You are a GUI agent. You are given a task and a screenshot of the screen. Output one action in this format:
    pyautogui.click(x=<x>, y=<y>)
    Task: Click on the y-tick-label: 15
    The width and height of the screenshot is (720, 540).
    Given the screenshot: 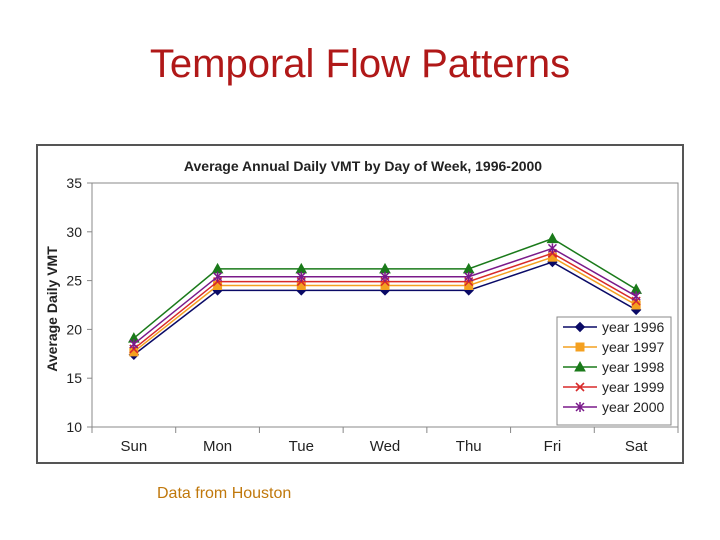 What is the action you would take?
    pyautogui.click(x=74, y=378)
    